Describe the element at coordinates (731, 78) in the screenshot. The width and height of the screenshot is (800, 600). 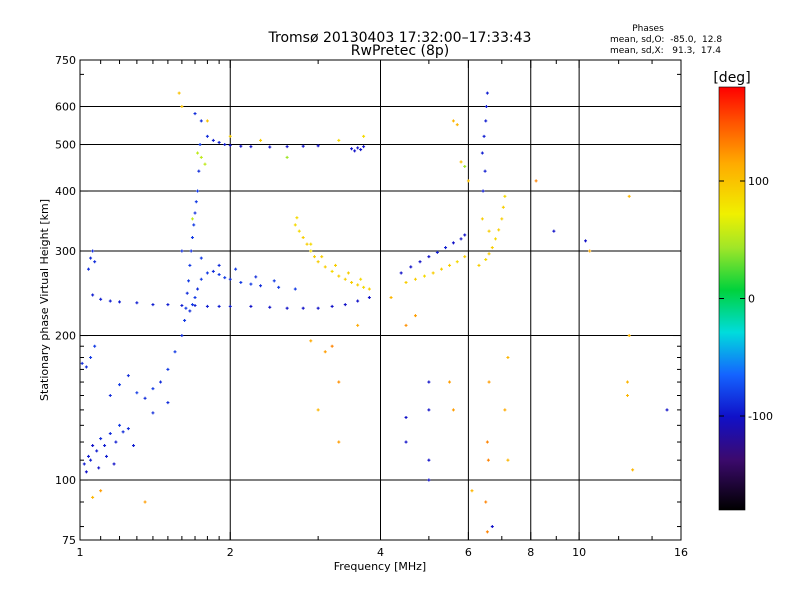
I see `colorbar-label: [deg]` at that location.